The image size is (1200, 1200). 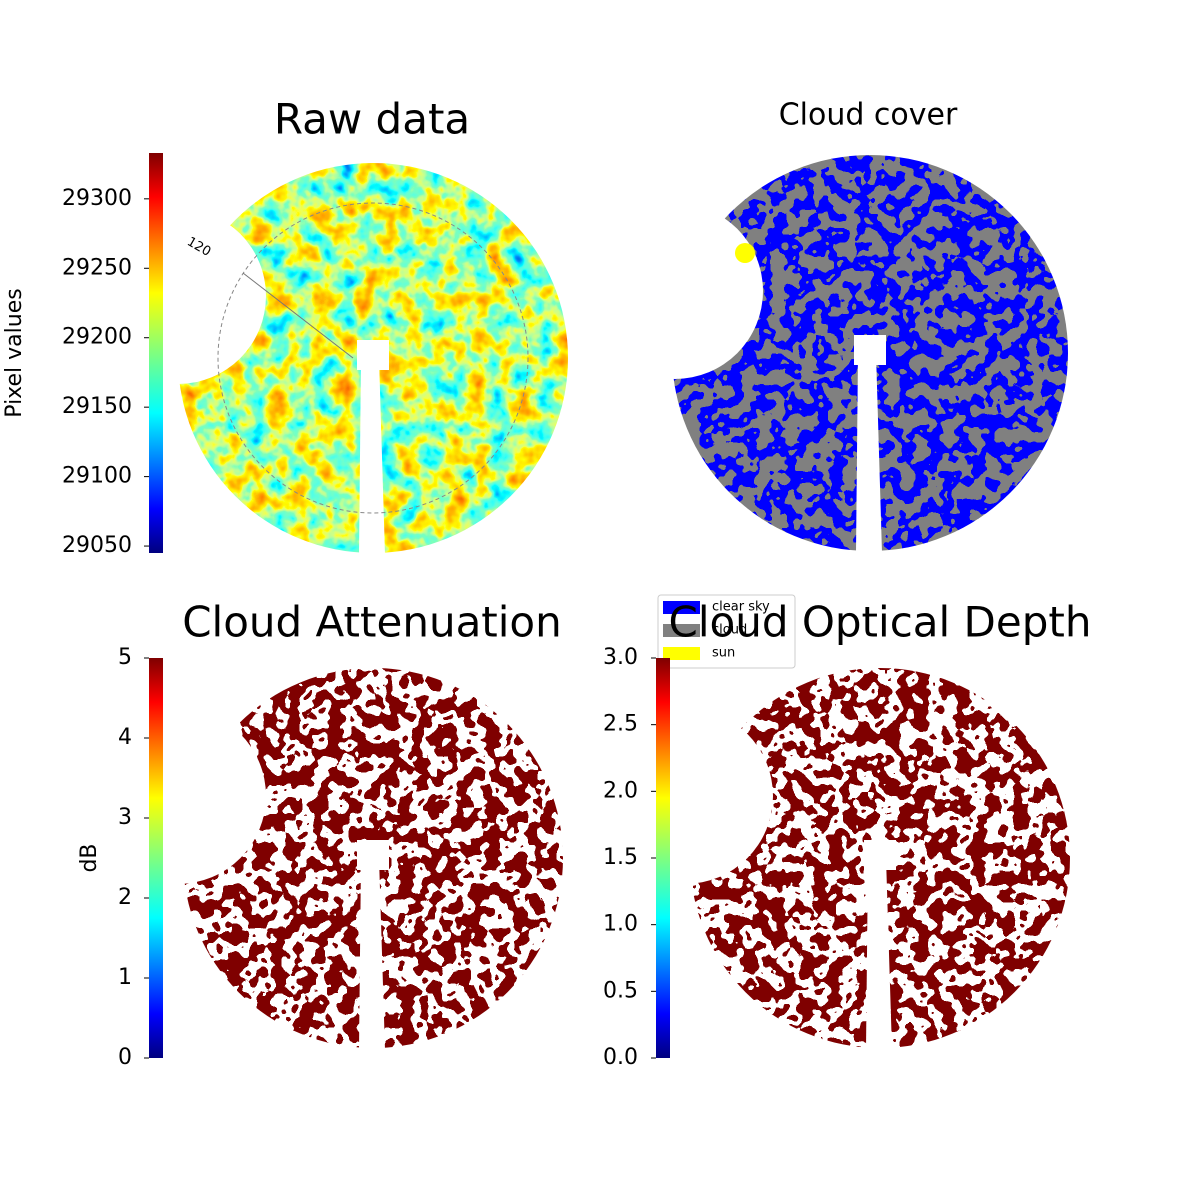 I want to click on sun-marker, so click(x=745, y=253).